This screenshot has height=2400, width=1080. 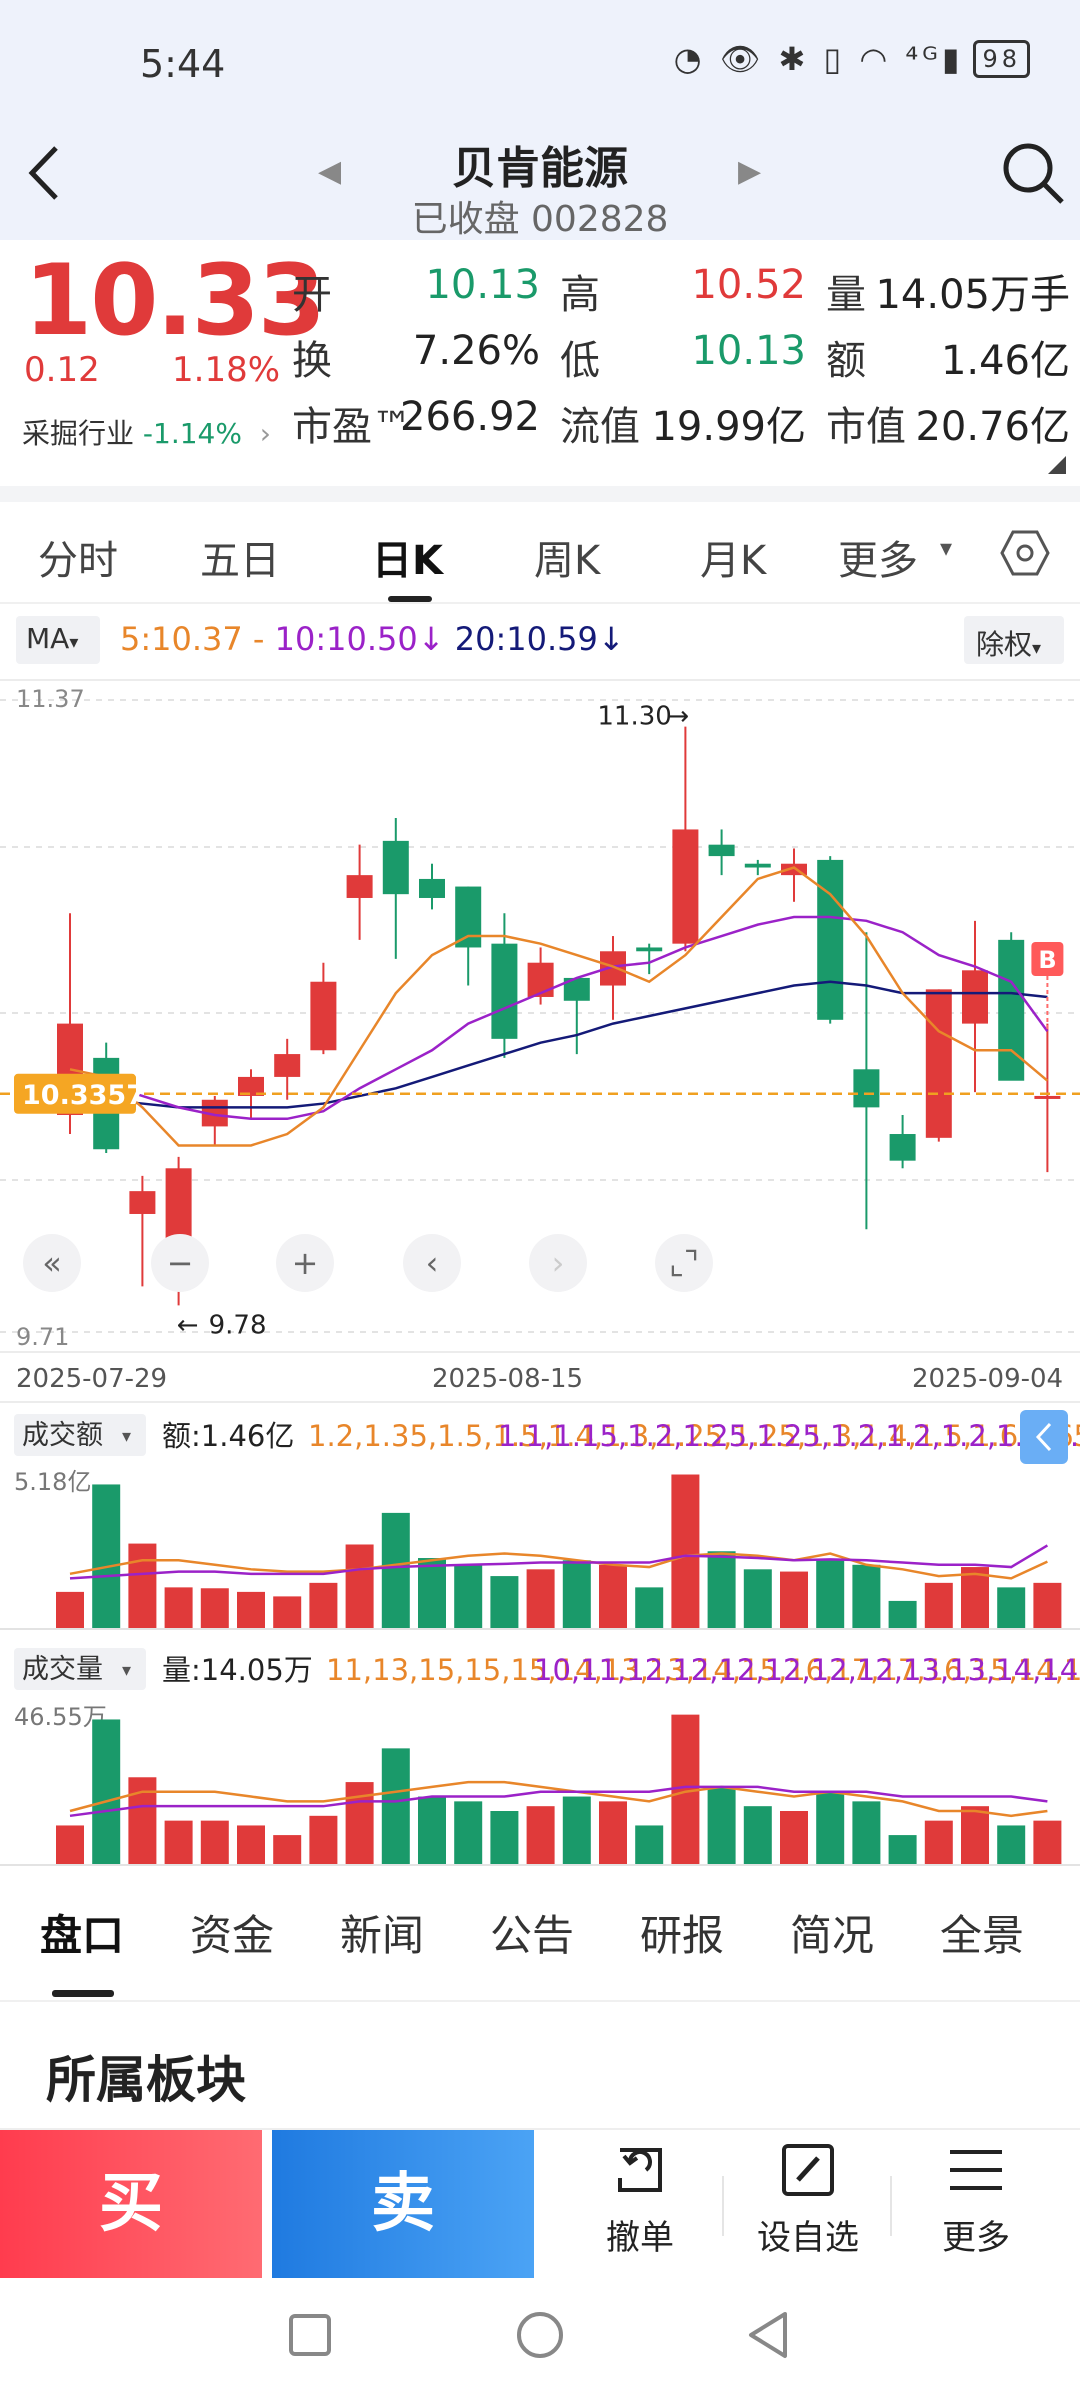 What do you see at coordinates (768, 2335) in the screenshot?
I see `back-nav-icon` at bounding box center [768, 2335].